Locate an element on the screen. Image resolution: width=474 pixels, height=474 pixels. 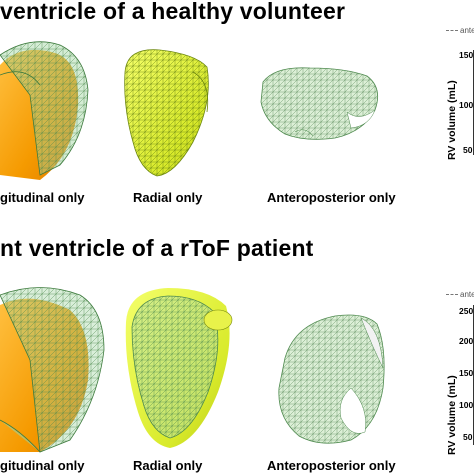
bottom-chart-ylabel: RV volume (mL) is located at coordinates (452, 415).